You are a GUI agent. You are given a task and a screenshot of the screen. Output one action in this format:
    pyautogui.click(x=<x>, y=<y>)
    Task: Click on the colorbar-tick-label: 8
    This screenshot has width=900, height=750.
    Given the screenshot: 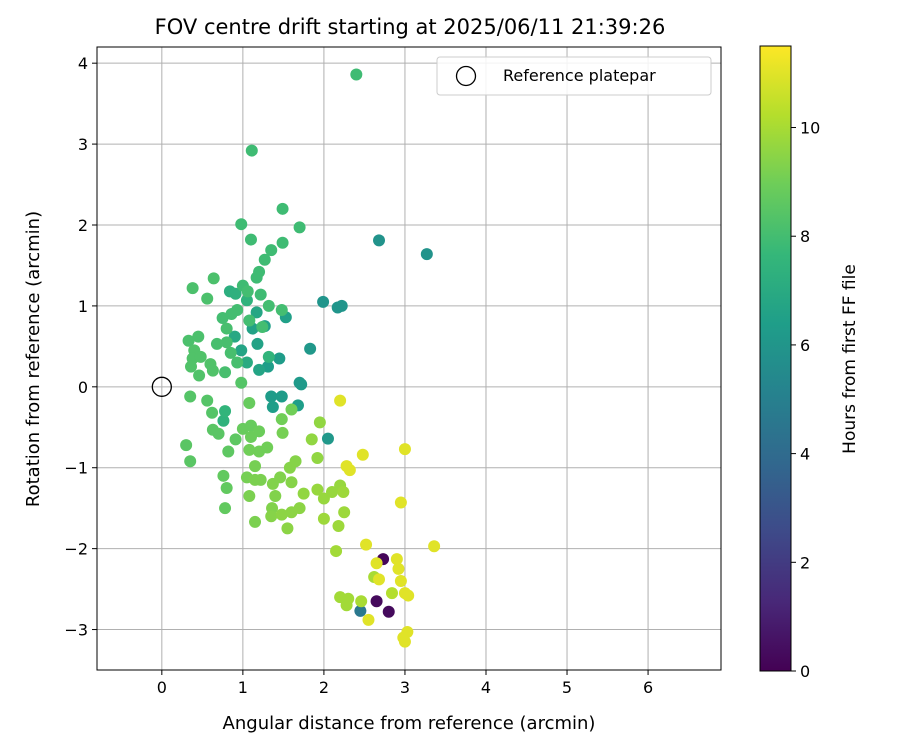 What is the action you would take?
    pyautogui.click(x=805, y=236)
    